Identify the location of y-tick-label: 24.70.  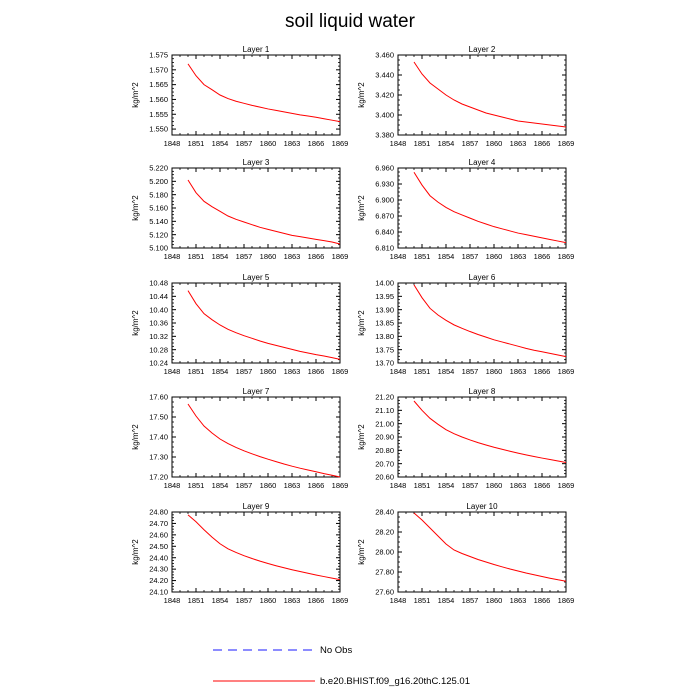
(158, 523).